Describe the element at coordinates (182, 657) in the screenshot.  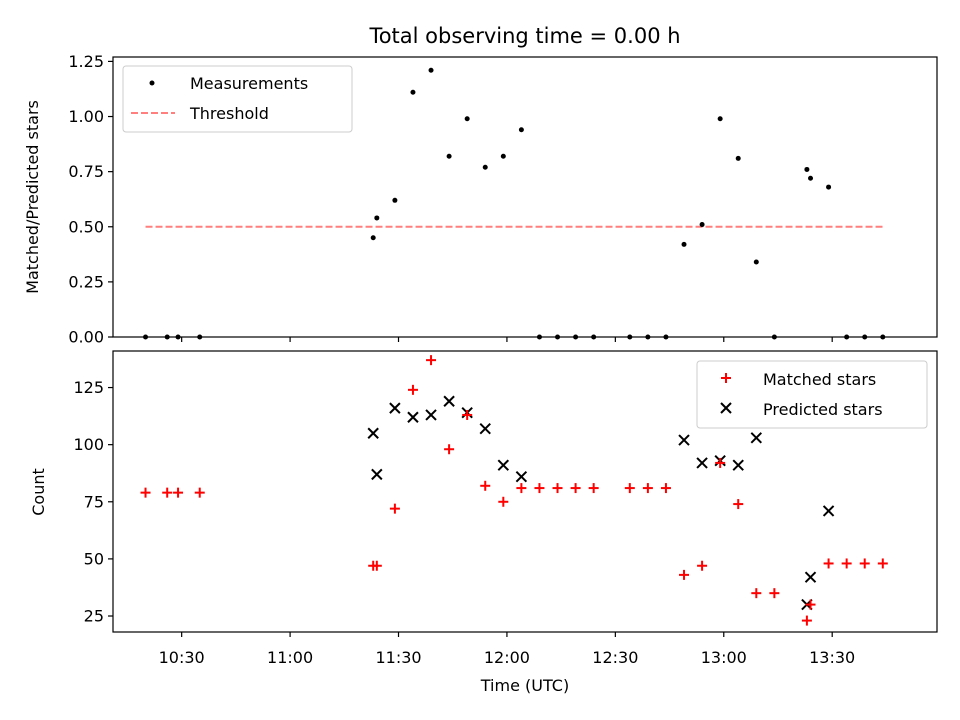
I see `bottom-x-tick-label: 10:30` at that location.